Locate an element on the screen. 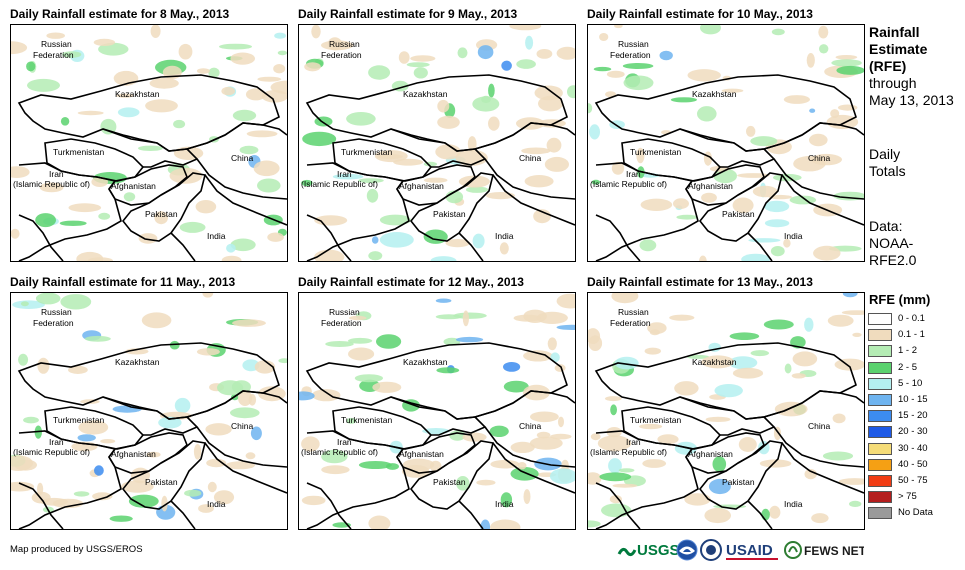 This screenshot has height=570, width=965. fewsnet-logo-text: FEWS NET is located at coordinates (834, 551).